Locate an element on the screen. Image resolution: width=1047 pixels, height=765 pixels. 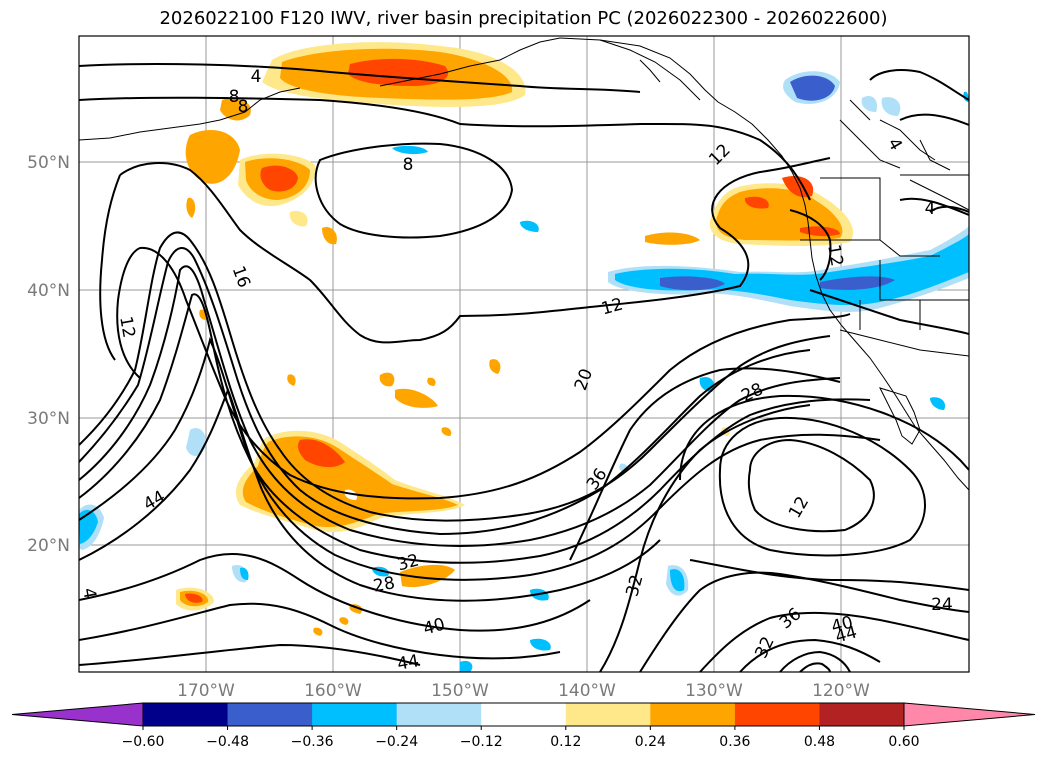
colorbar-tick-label: 0.12 is located at coordinates (565, 742).